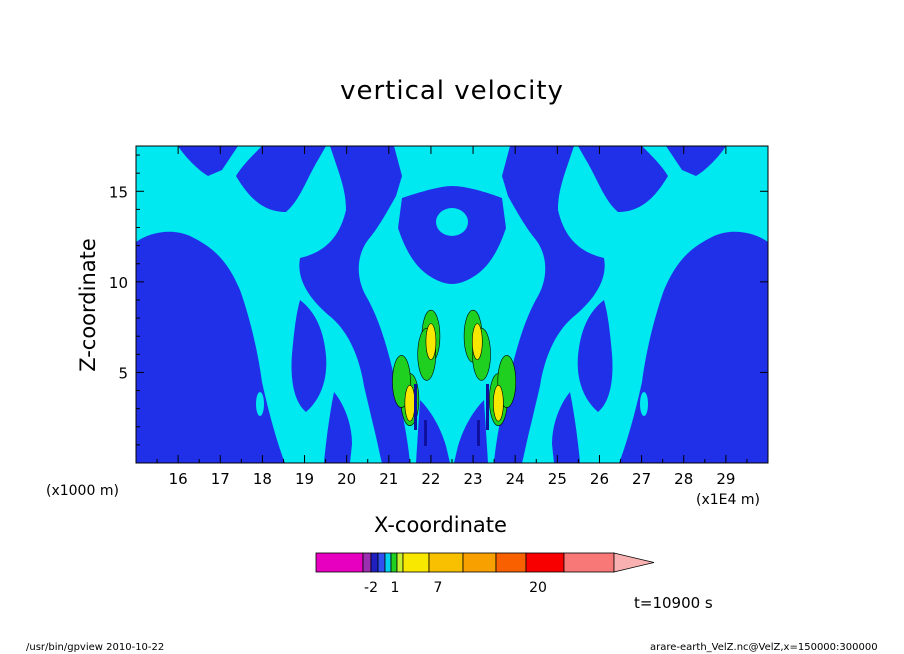 The width and height of the screenshot is (904, 654). I want to click on x-tick-label: 20, so click(346, 479).